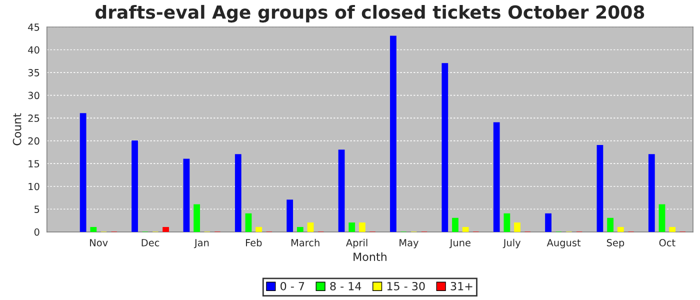  Describe the element at coordinates (151, 242) in the screenshot. I see `x-tick-label: Dec` at that location.